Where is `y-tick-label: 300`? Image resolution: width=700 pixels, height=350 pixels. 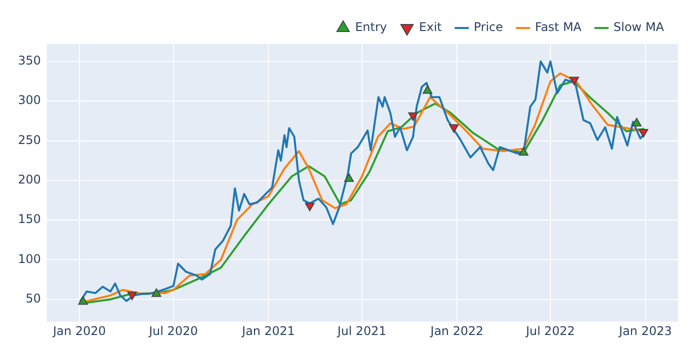 y-tick-label: 300 is located at coordinates (29, 100).